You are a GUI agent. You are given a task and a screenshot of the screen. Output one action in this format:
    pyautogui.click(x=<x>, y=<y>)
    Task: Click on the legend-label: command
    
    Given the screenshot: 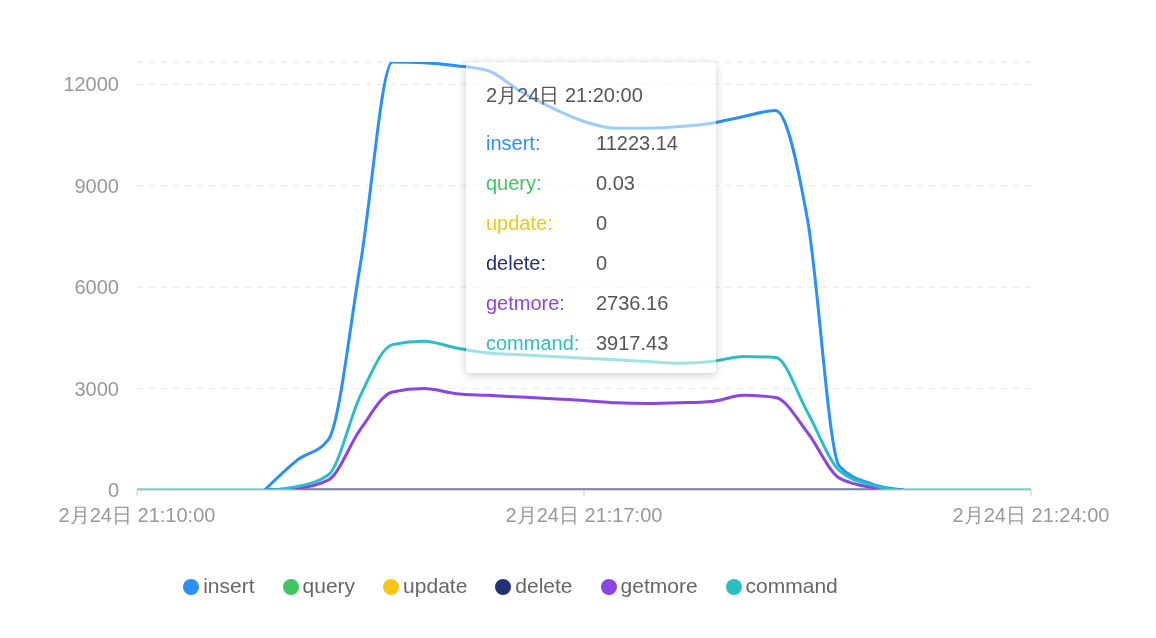 What is the action you would take?
    pyautogui.click(x=791, y=585)
    